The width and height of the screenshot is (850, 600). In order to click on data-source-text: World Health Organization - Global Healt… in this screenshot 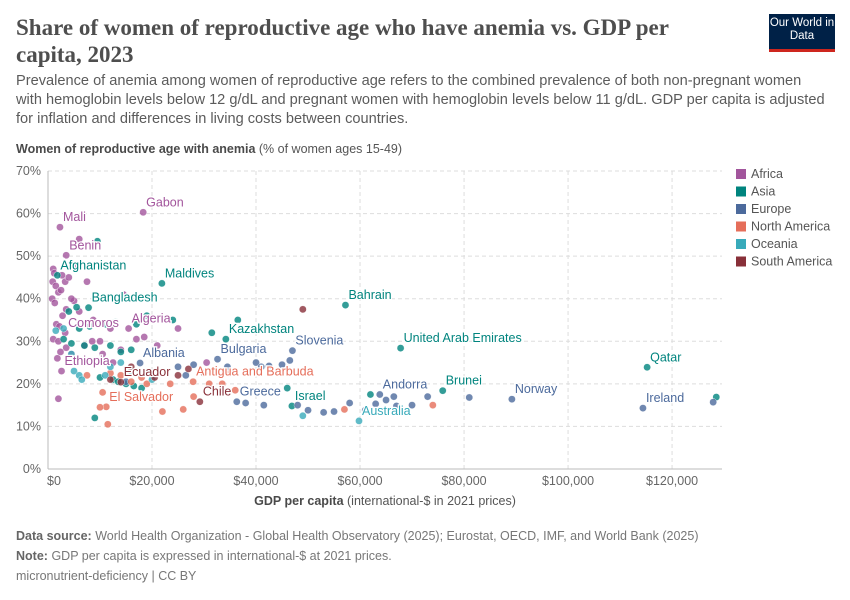, I will do `click(397, 536)`.